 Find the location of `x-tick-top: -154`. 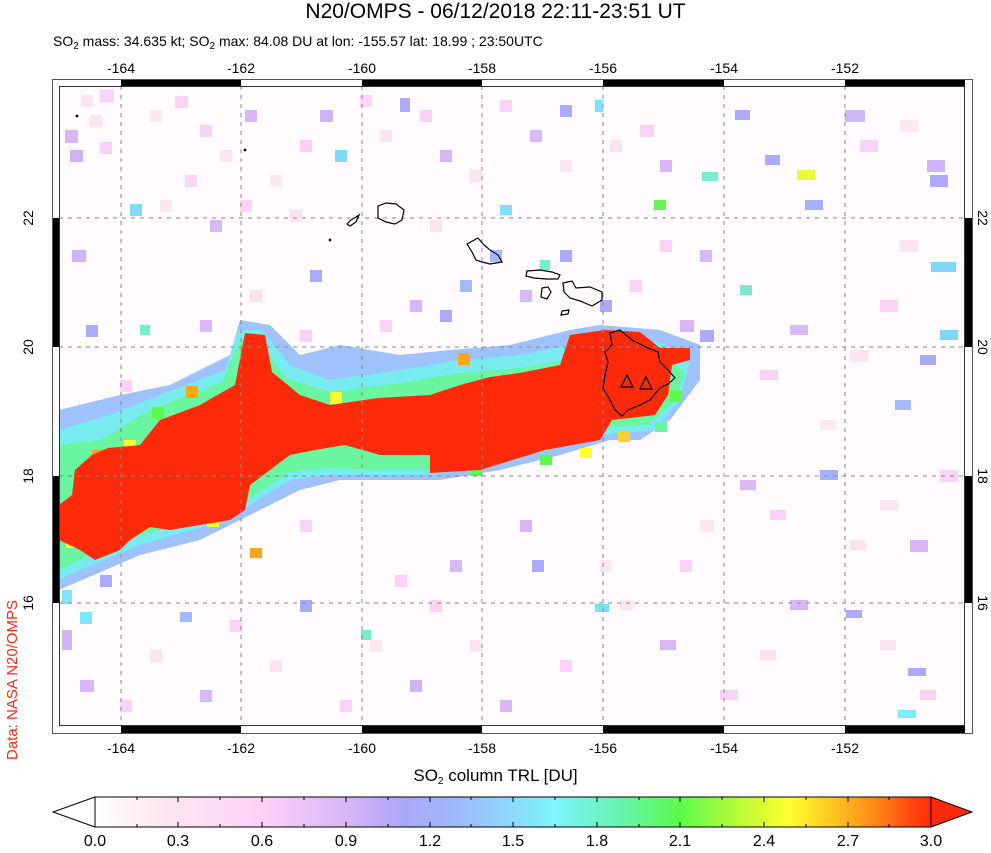

x-tick-top: -154 is located at coordinates (724, 68).